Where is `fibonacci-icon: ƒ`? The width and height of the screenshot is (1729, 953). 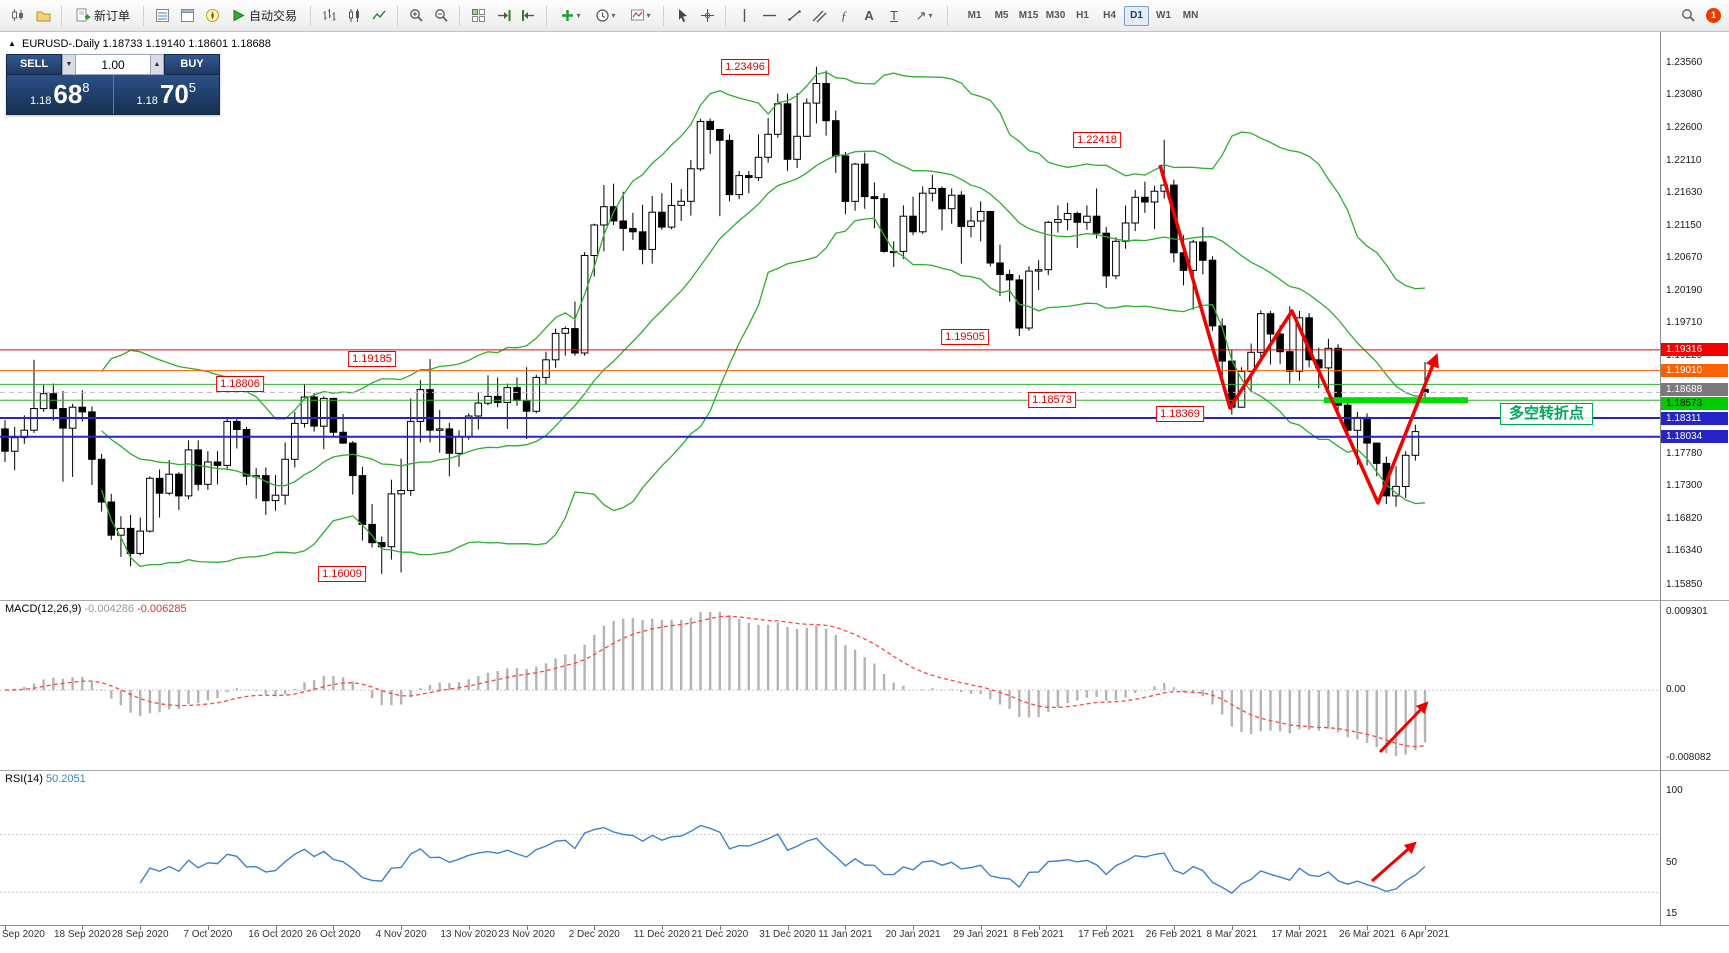 fibonacci-icon: ƒ is located at coordinates (844, 15).